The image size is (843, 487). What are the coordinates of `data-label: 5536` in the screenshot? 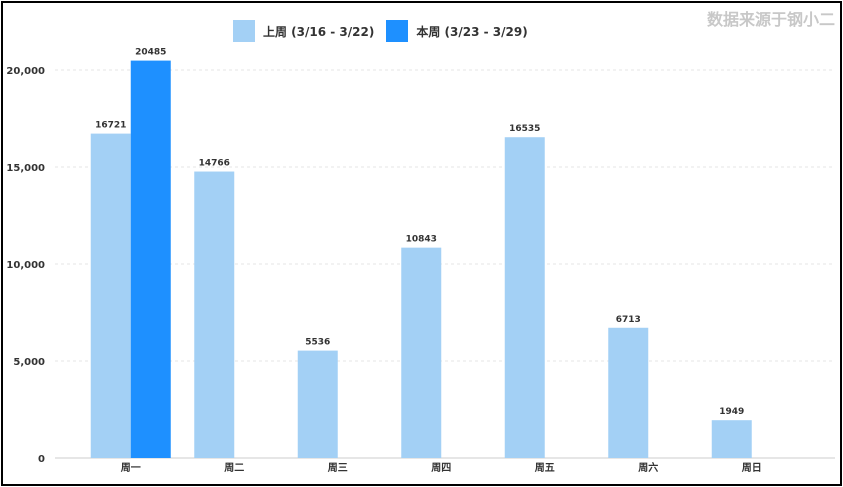 It's located at (317, 343).